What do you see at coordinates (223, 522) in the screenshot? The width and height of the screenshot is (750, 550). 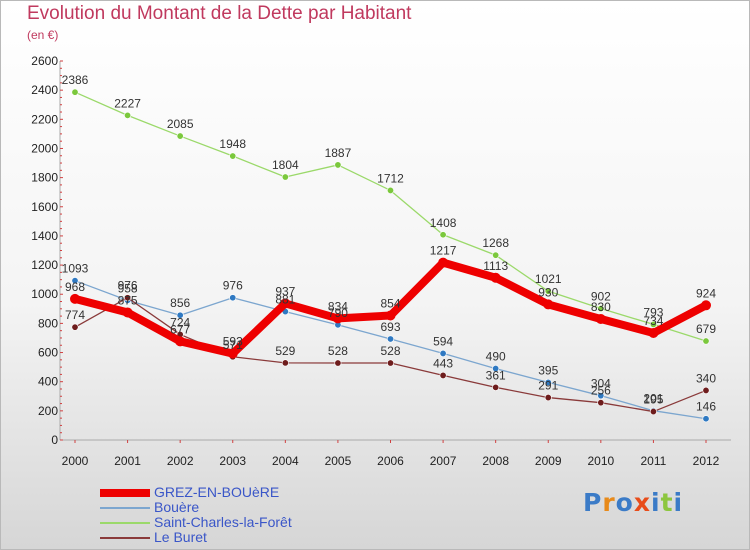 I see `legend-label: Saint-Charles-la-Forêt` at bounding box center [223, 522].